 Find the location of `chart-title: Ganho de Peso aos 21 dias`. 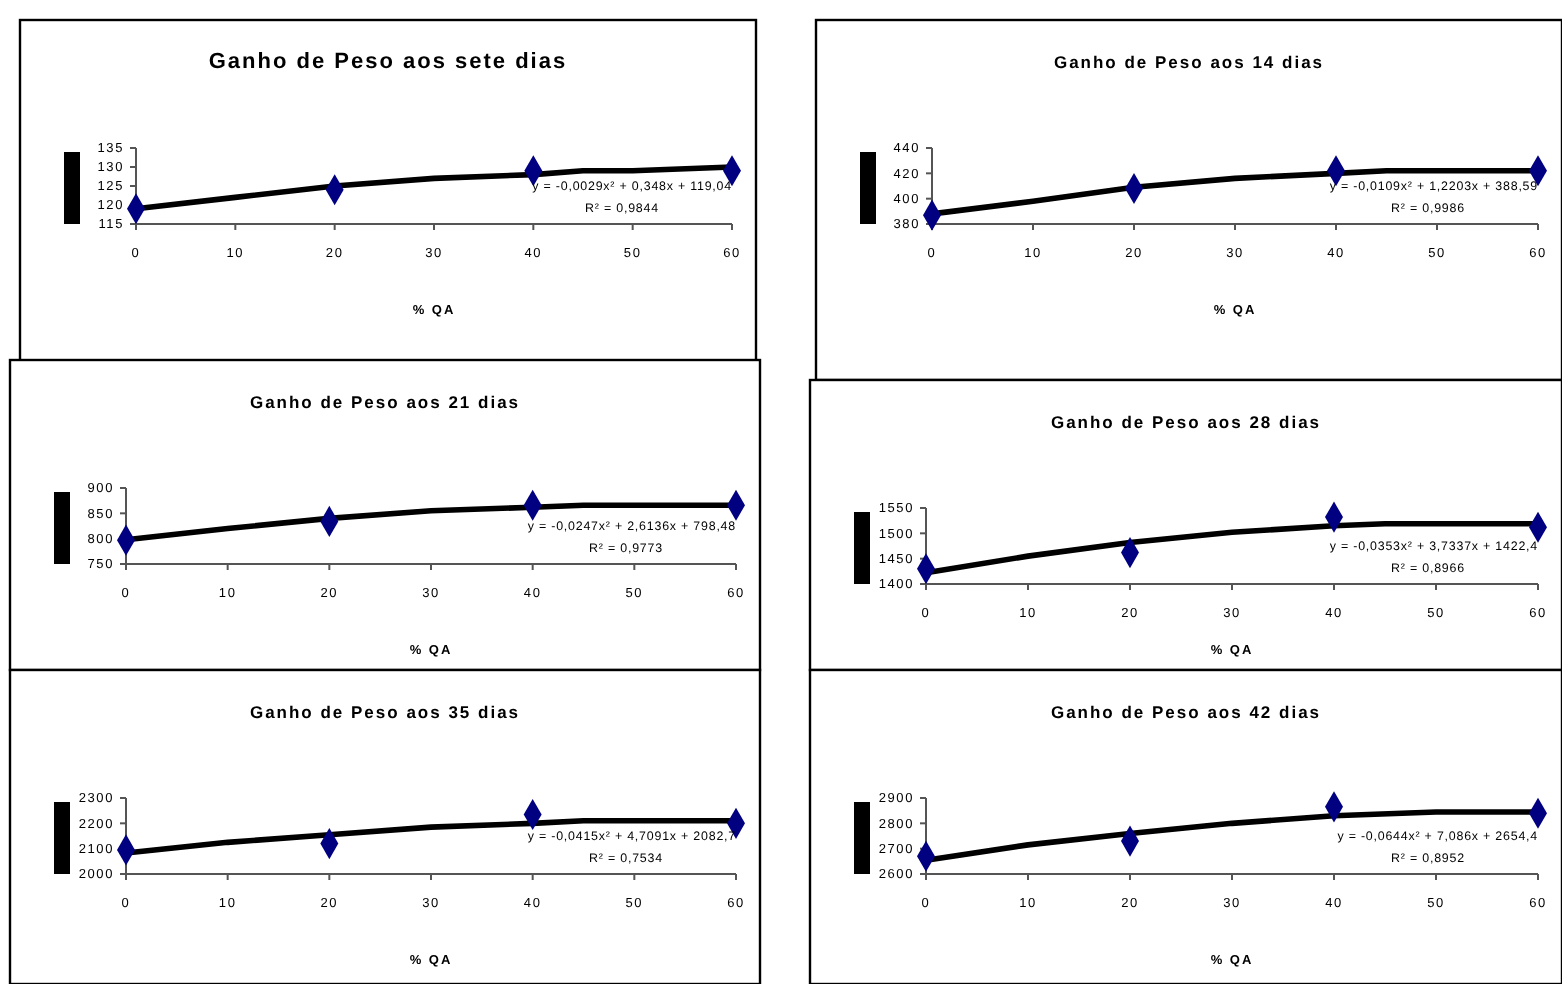

chart-title: Ganho de Peso aos 21 dias is located at coordinates (385, 402).